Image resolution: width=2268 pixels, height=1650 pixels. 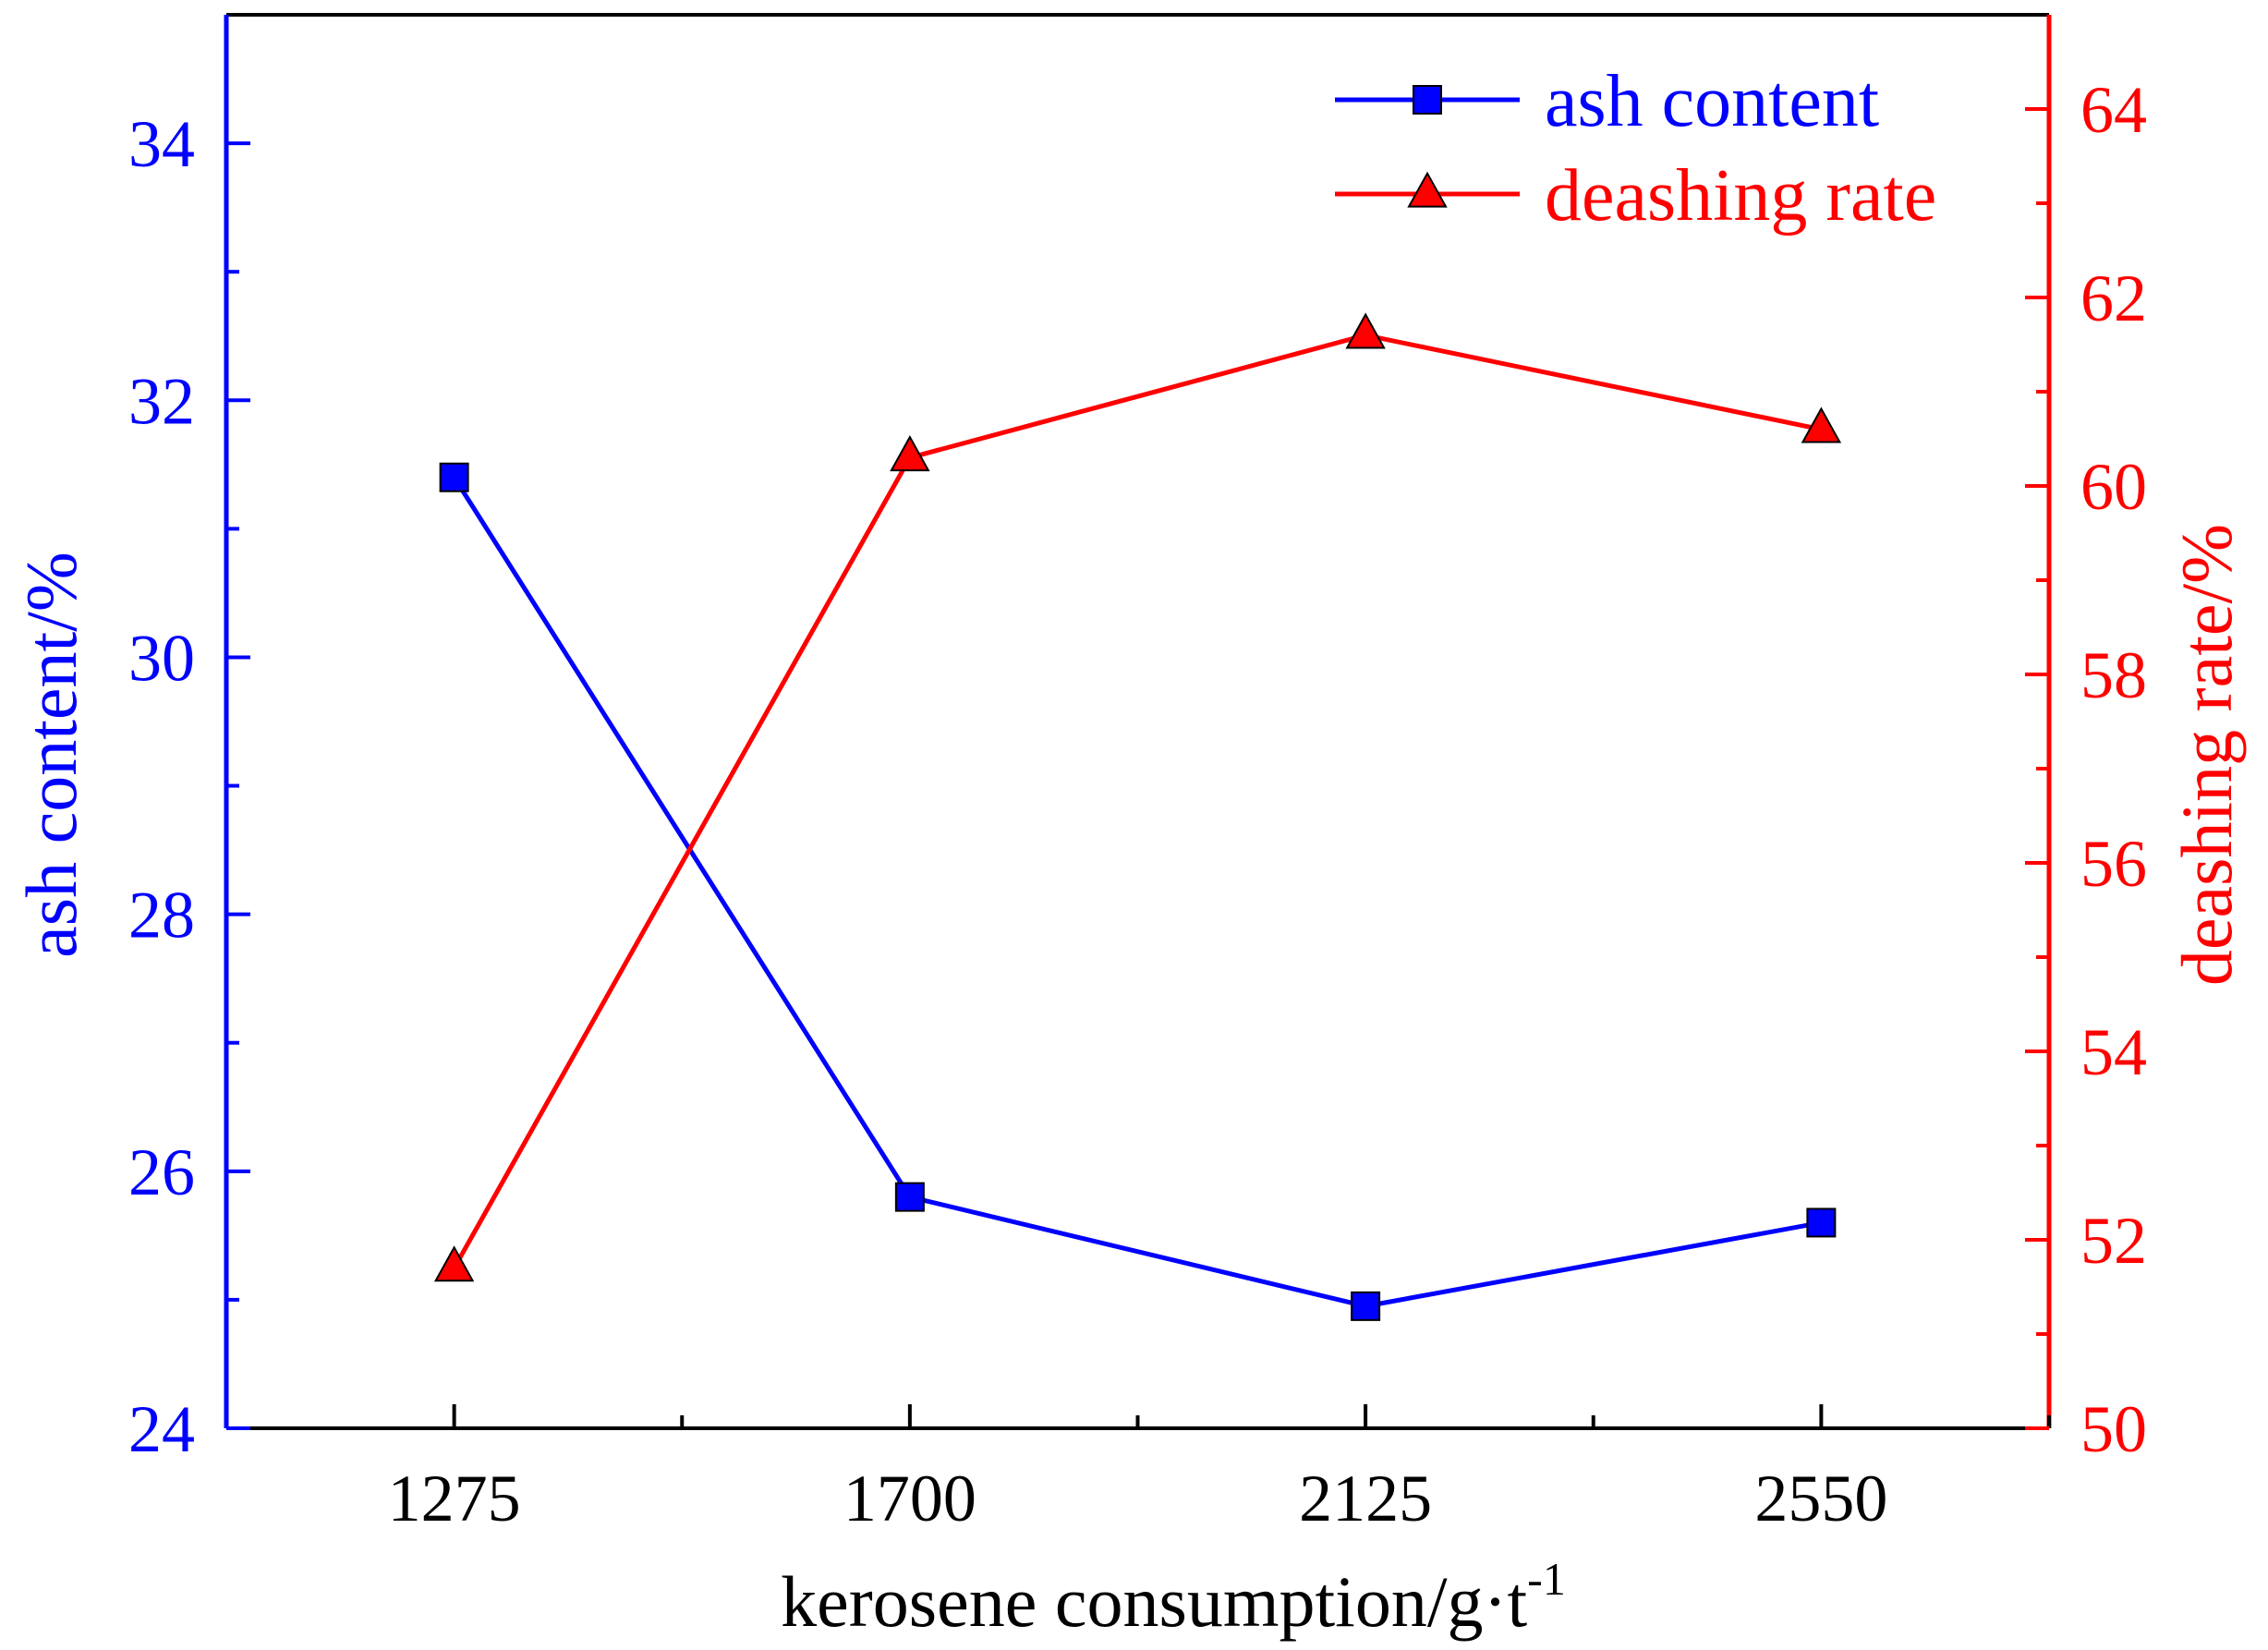 I want to click on legend-deashing-rate-marker, so click(x=1427, y=189).